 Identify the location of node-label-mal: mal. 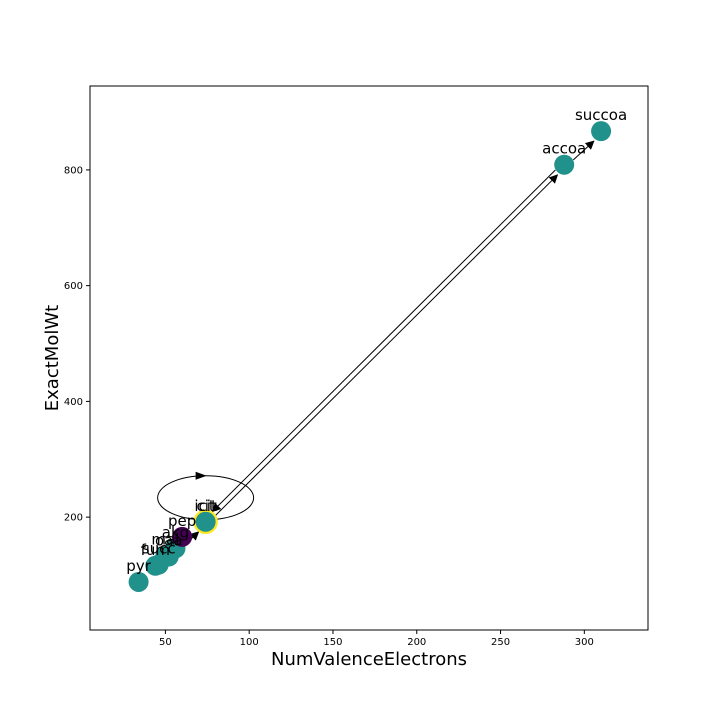
(165, 539).